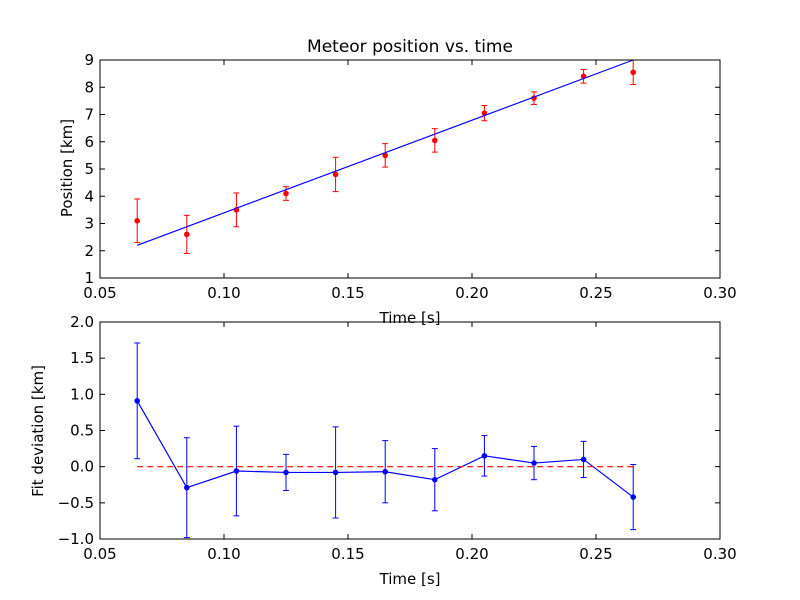 The image size is (800, 600). I want to click on top-y-tick-label: 2, so click(89, 251).